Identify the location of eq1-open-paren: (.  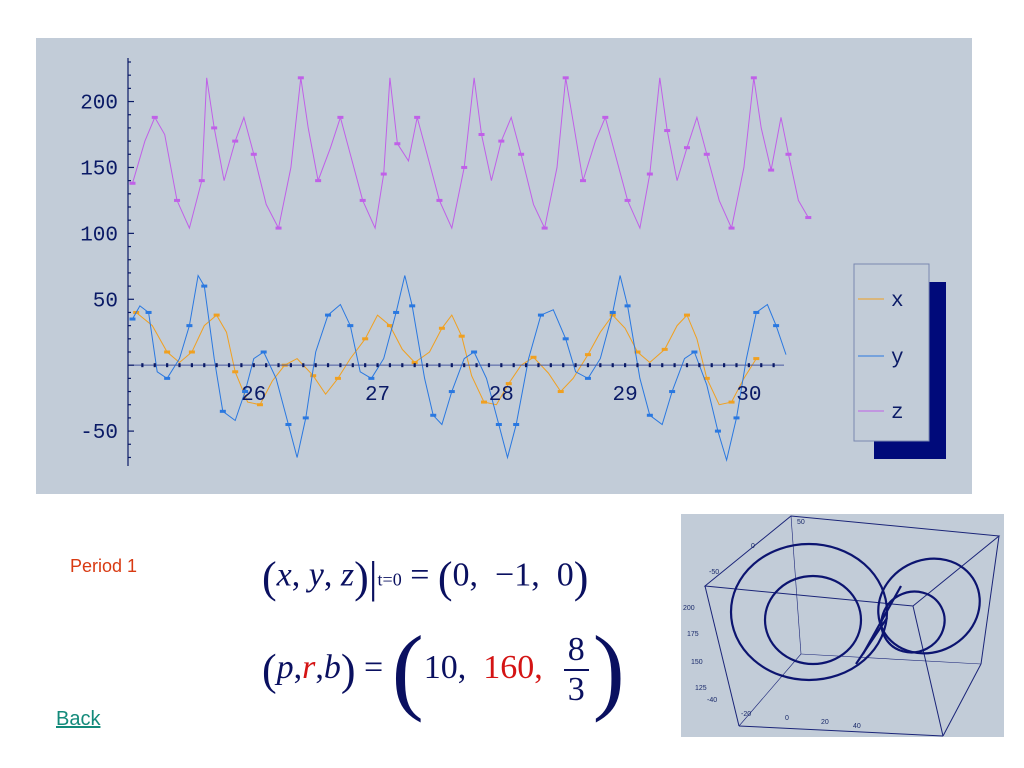
(269, 577).